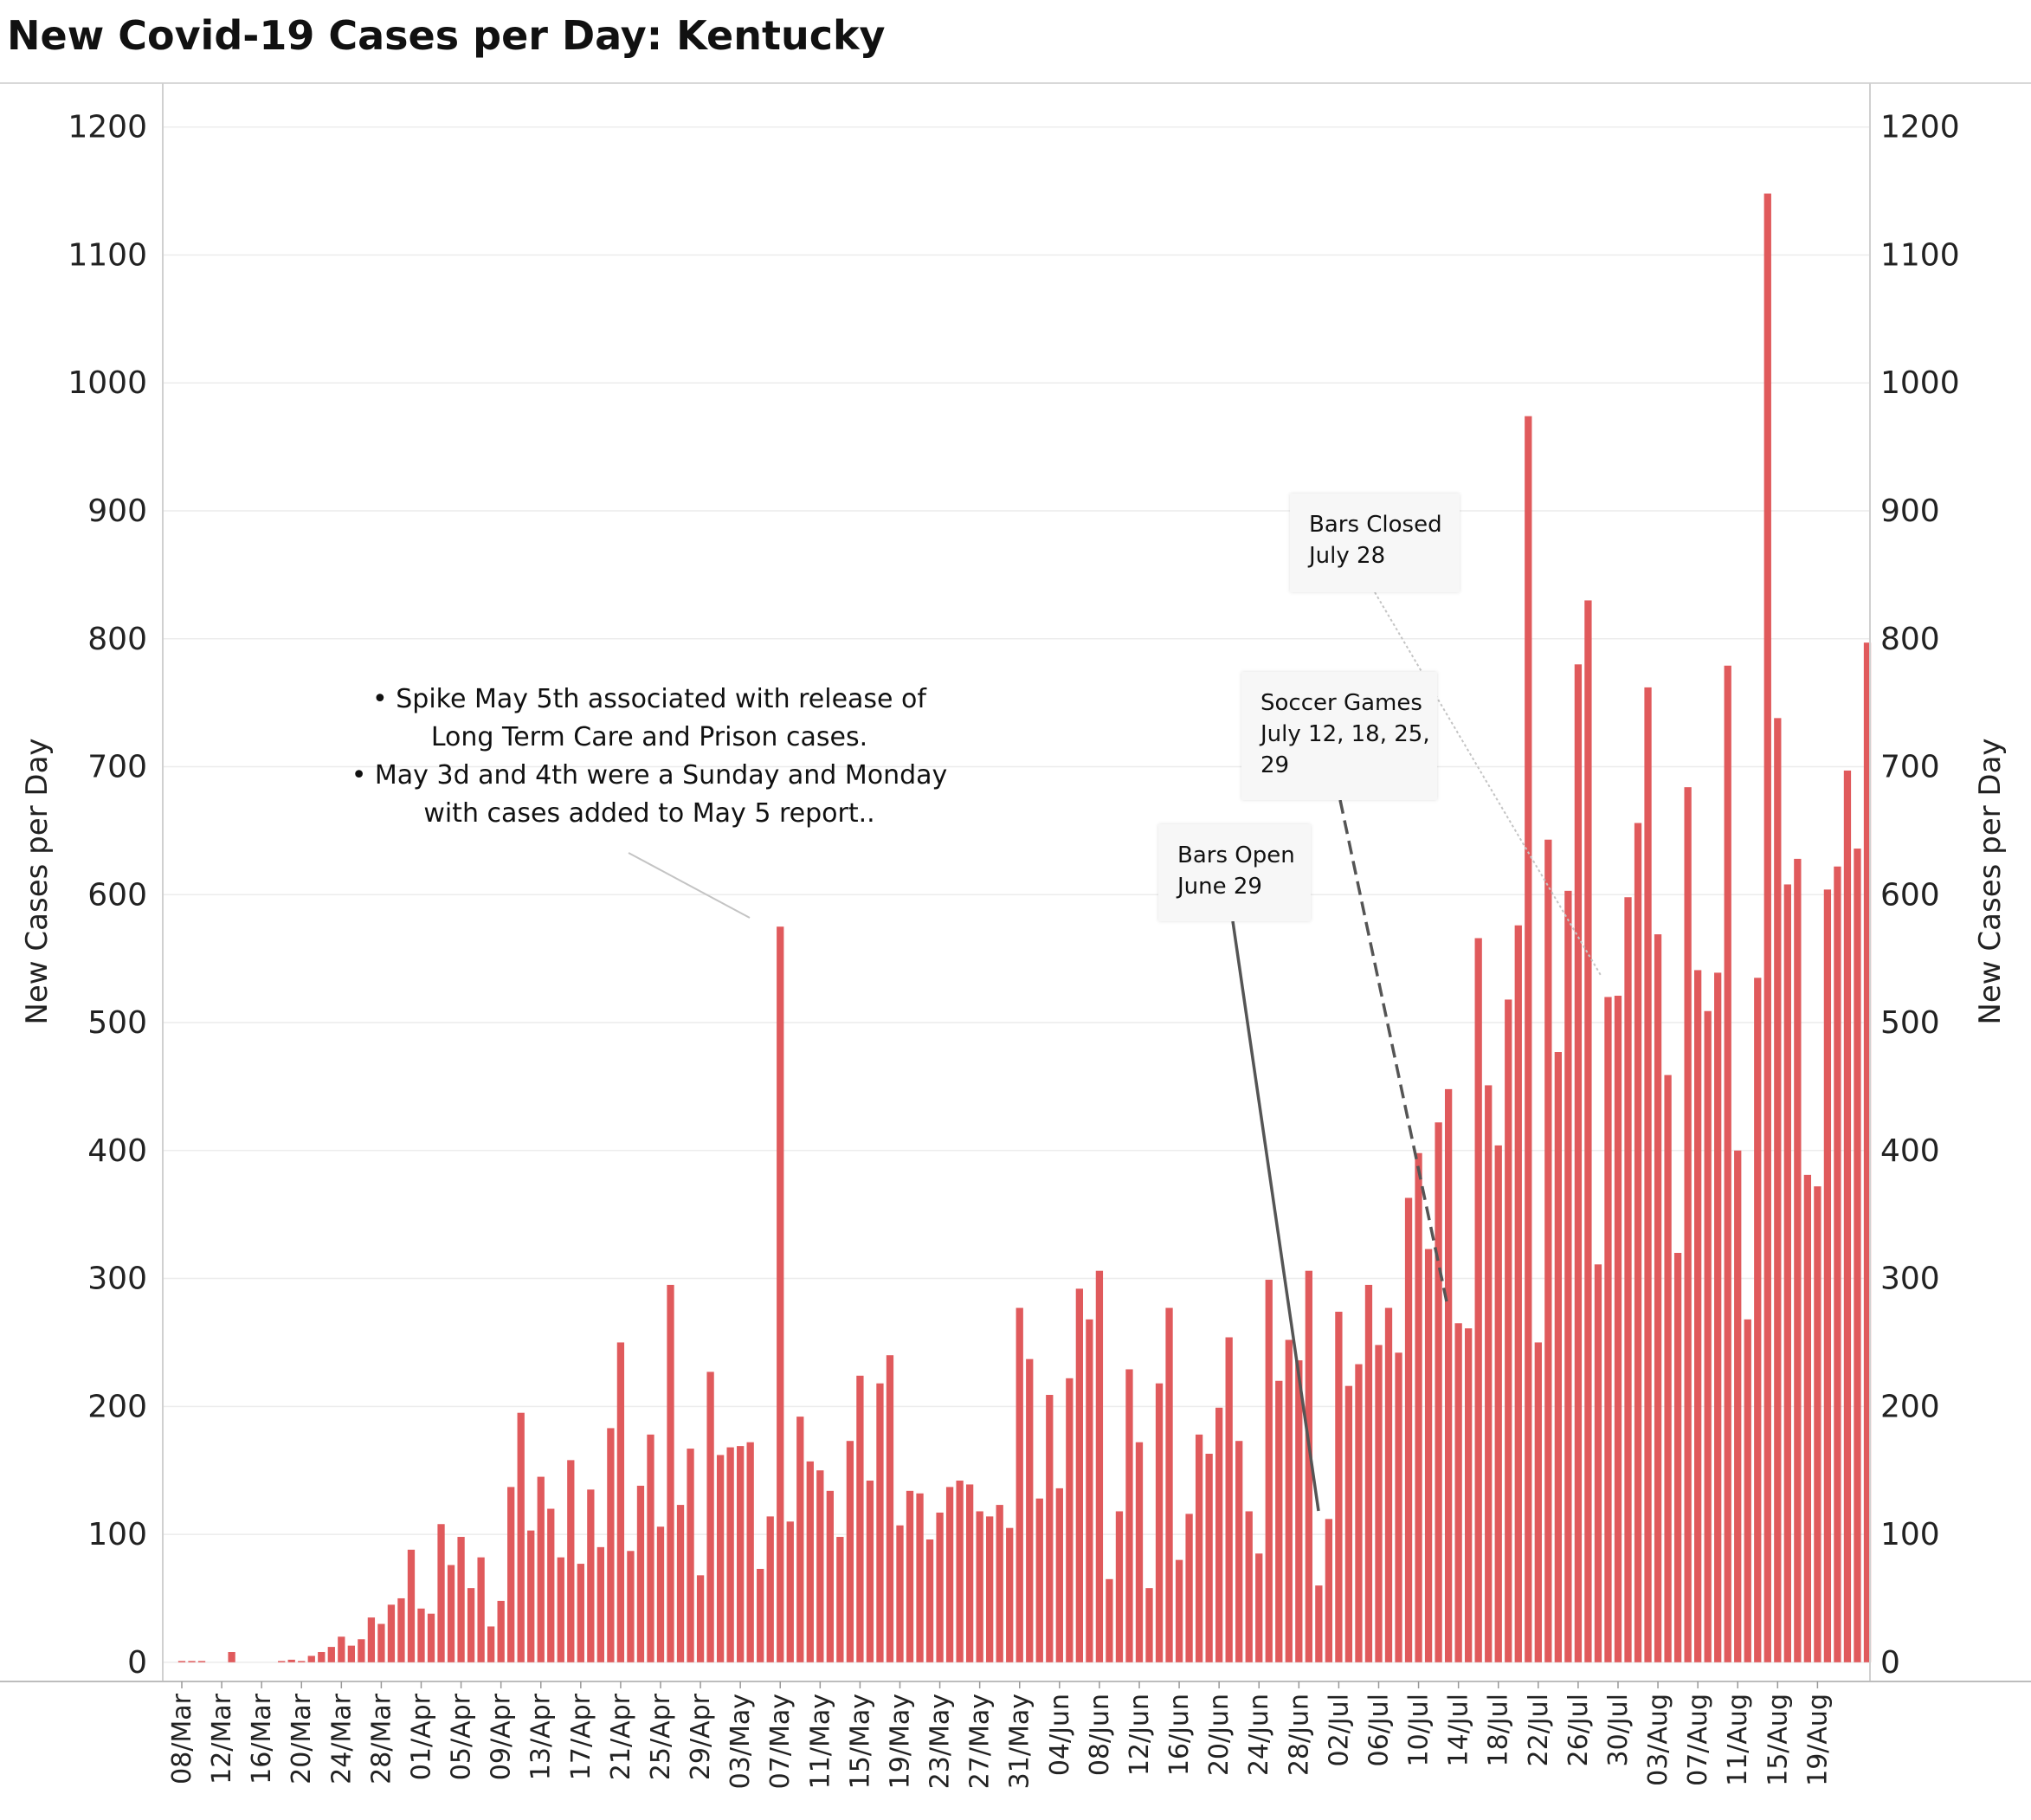 This screenshot has width=2031, height=1820. What do you see at coordinates (1339, 1730) in the screenshot?
I see `x-tick-label: 02/Jul` at bounding box center [1339, 1730].